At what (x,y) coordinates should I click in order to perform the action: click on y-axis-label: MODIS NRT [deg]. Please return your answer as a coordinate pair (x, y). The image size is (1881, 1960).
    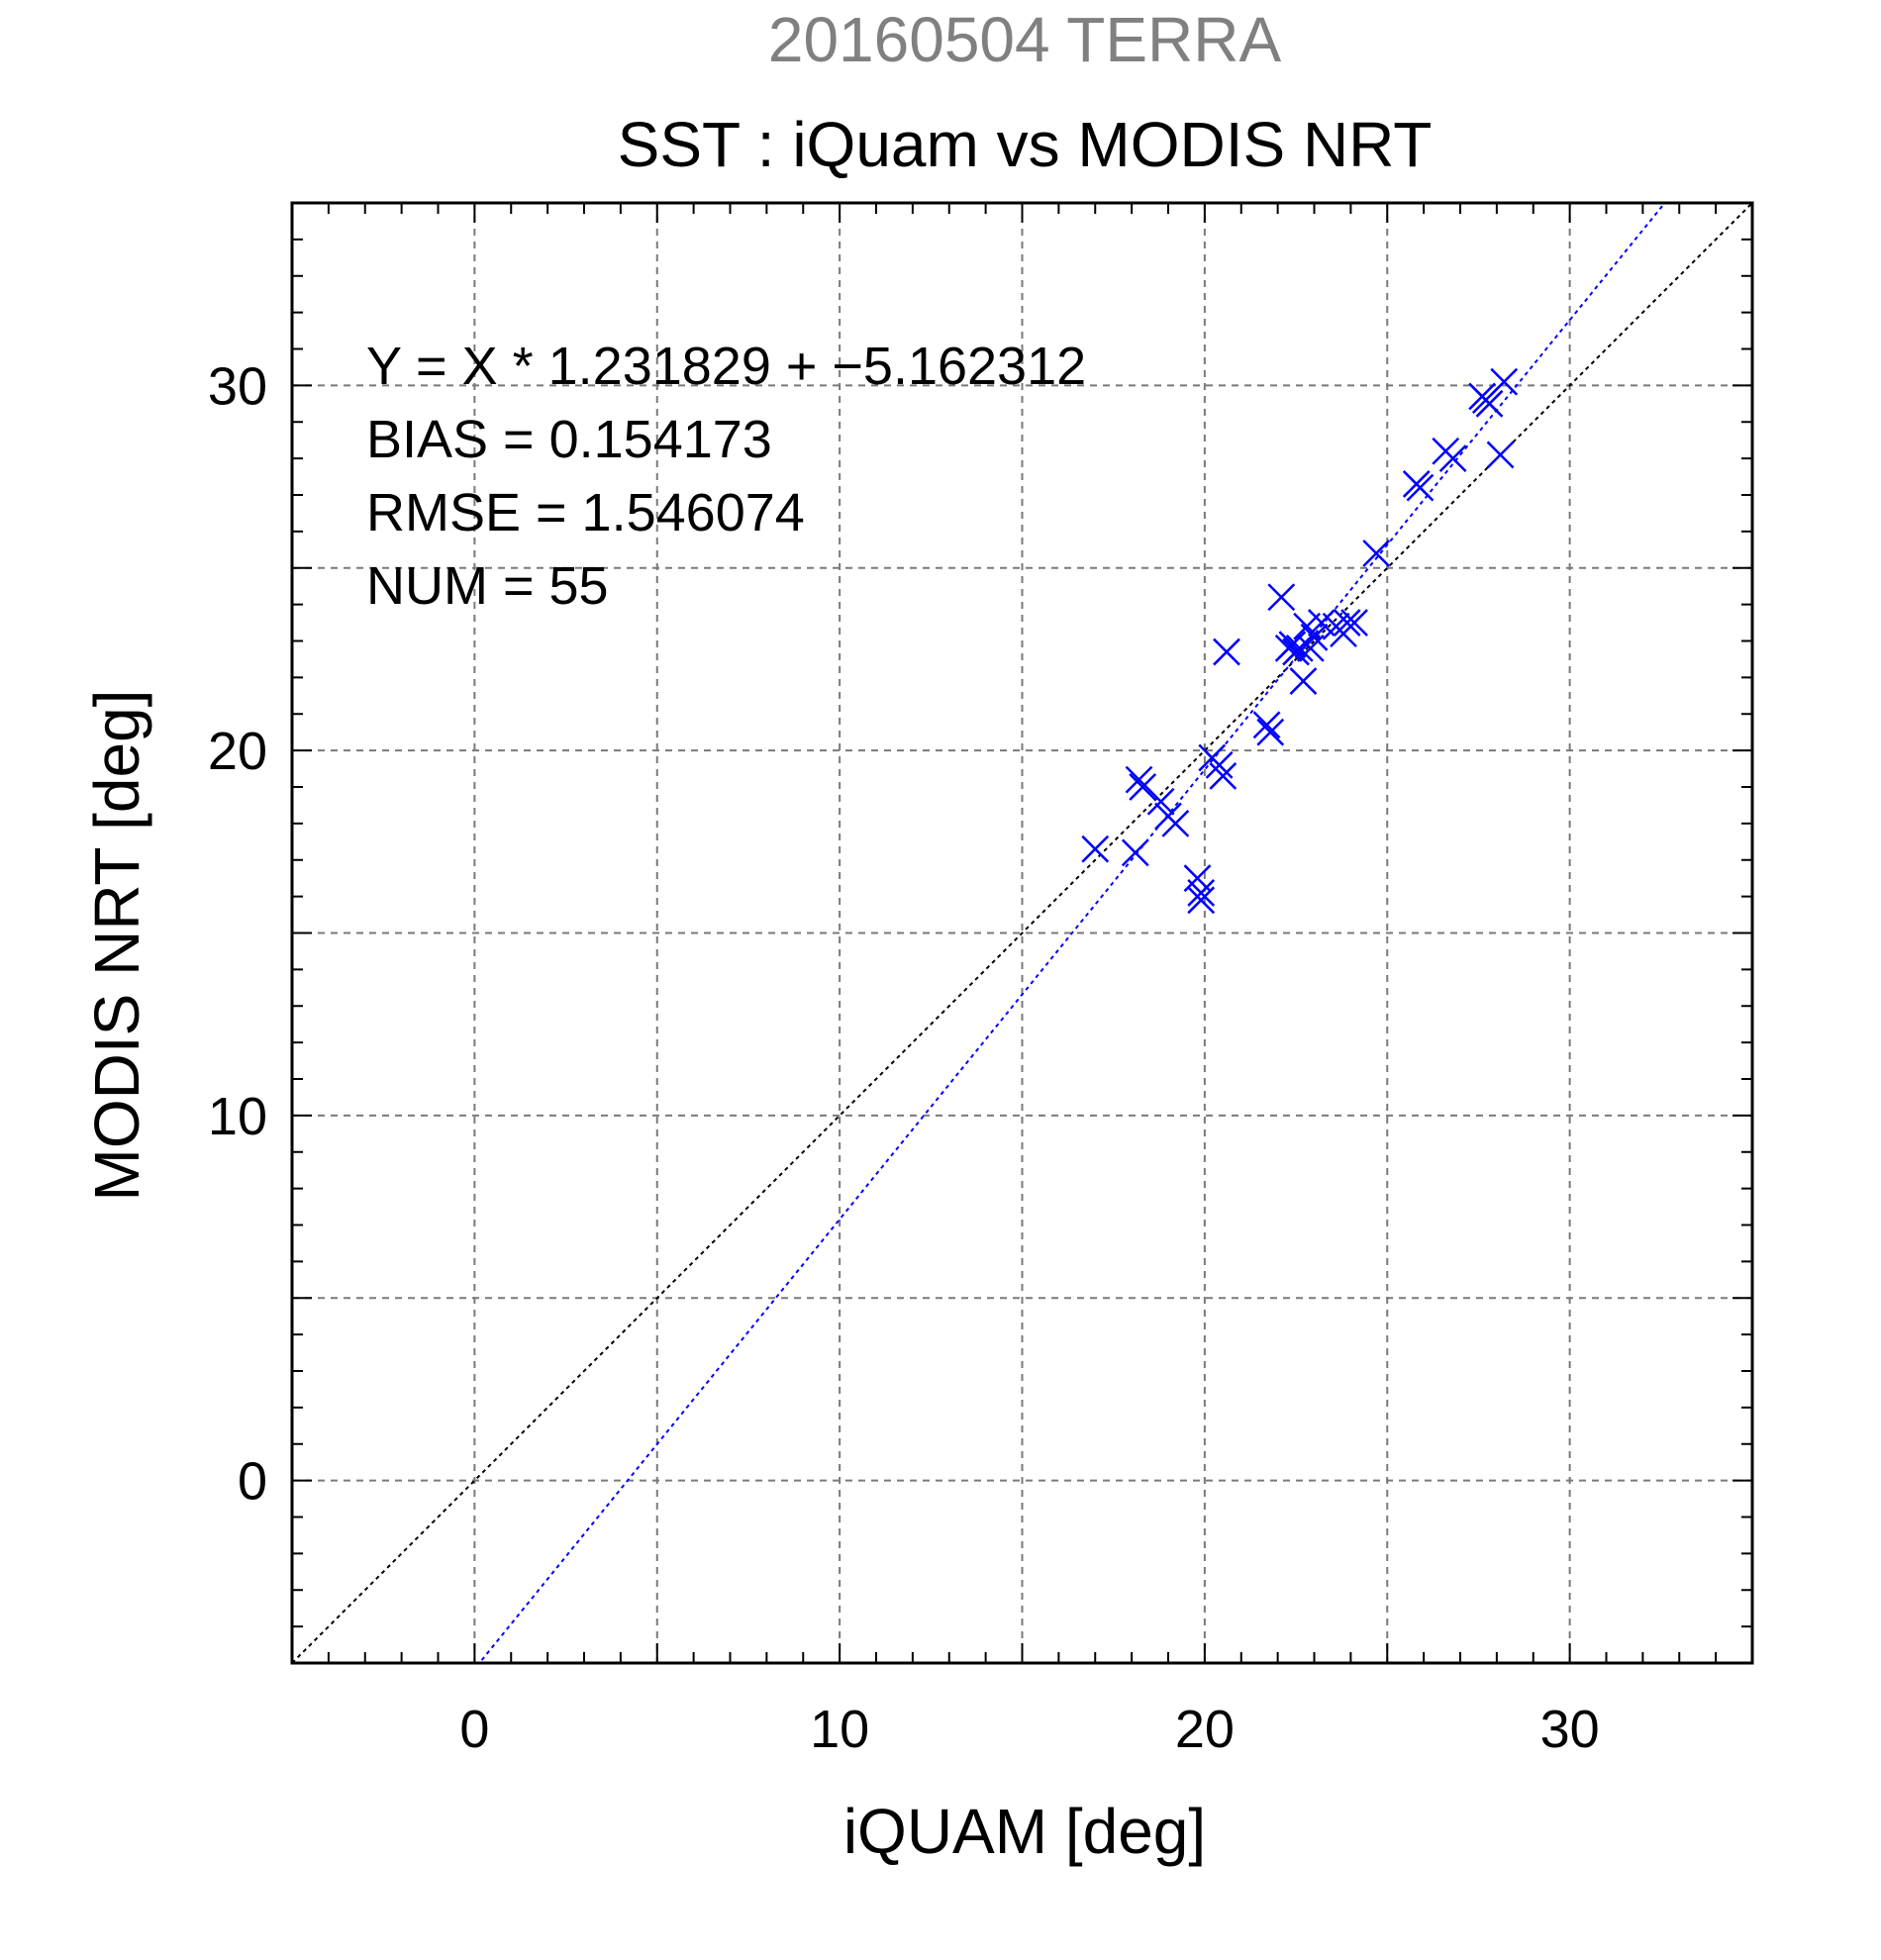
    Looking at the image, I should click on (116, 946).